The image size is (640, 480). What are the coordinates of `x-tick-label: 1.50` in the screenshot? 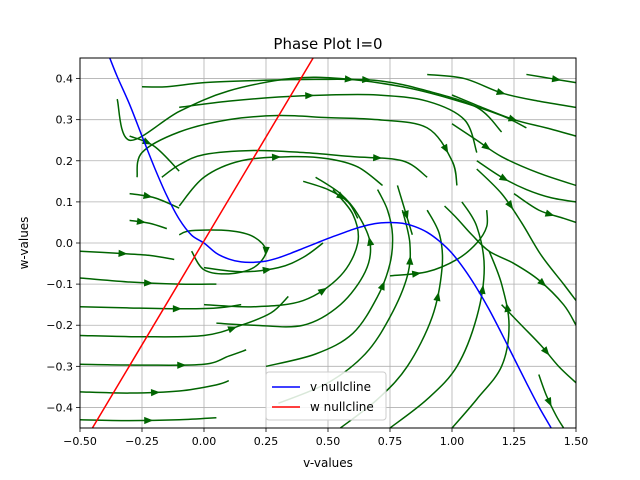 It's located at (576, 441).